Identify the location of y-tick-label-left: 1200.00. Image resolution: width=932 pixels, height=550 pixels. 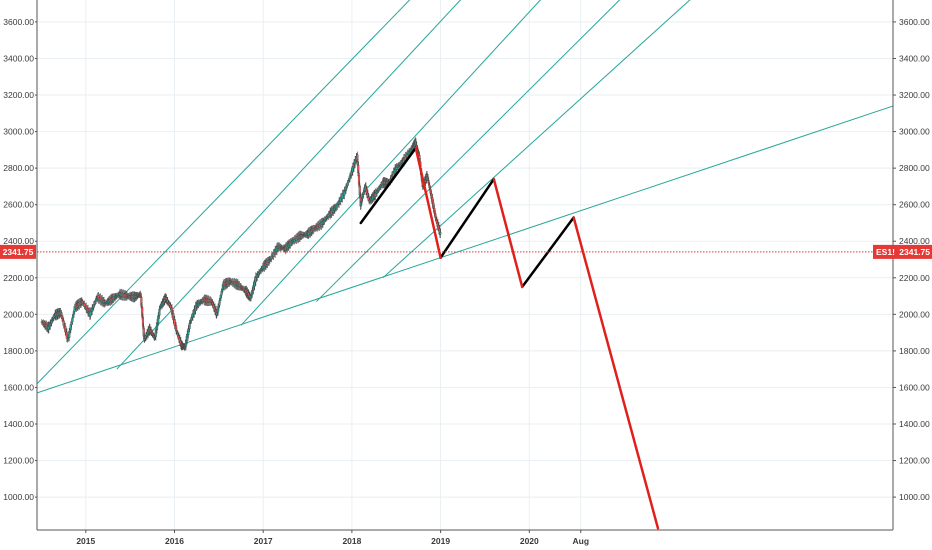
(18, 461).